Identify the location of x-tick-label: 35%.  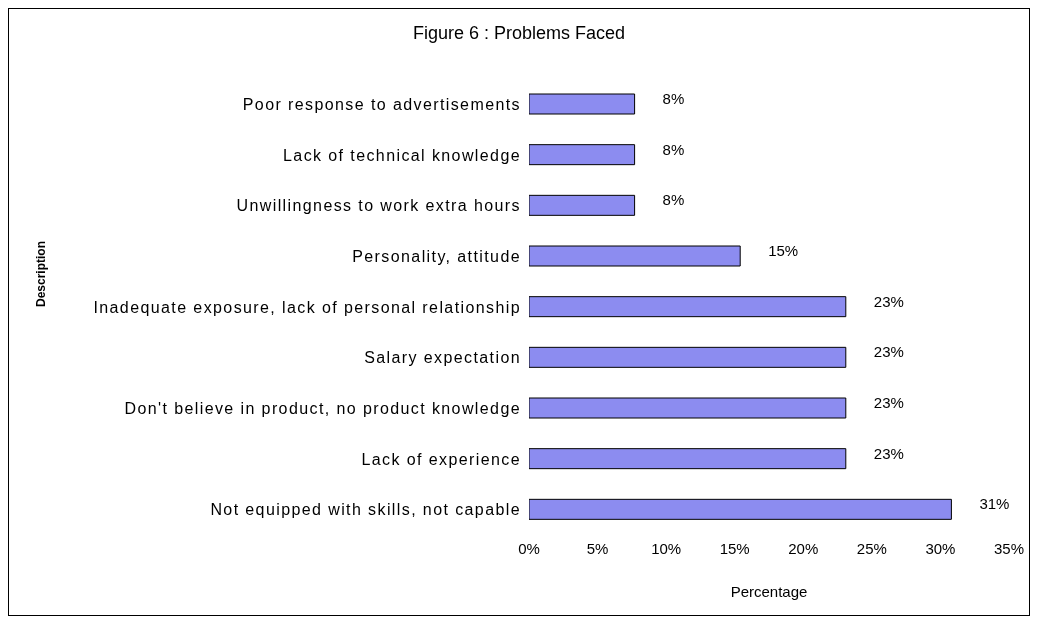
(1009, 548).